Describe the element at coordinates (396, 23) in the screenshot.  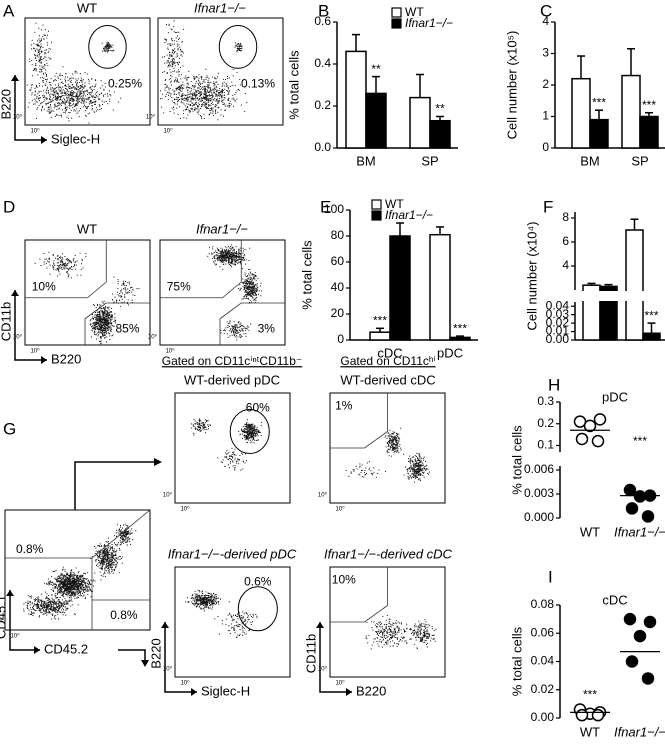
I see `legend-swatch` at that location.